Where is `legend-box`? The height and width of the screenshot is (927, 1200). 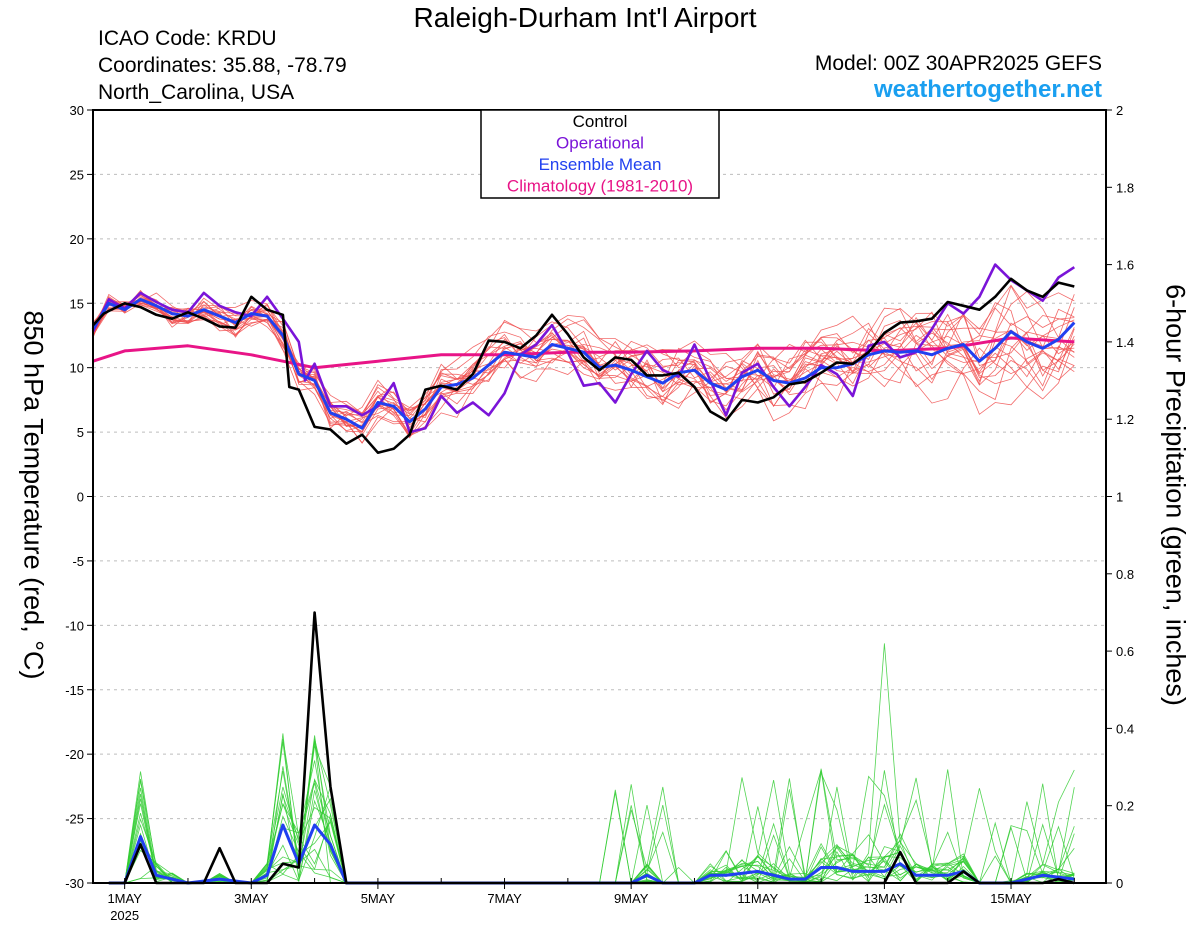 legend-box is located at coordinates (600, 154).